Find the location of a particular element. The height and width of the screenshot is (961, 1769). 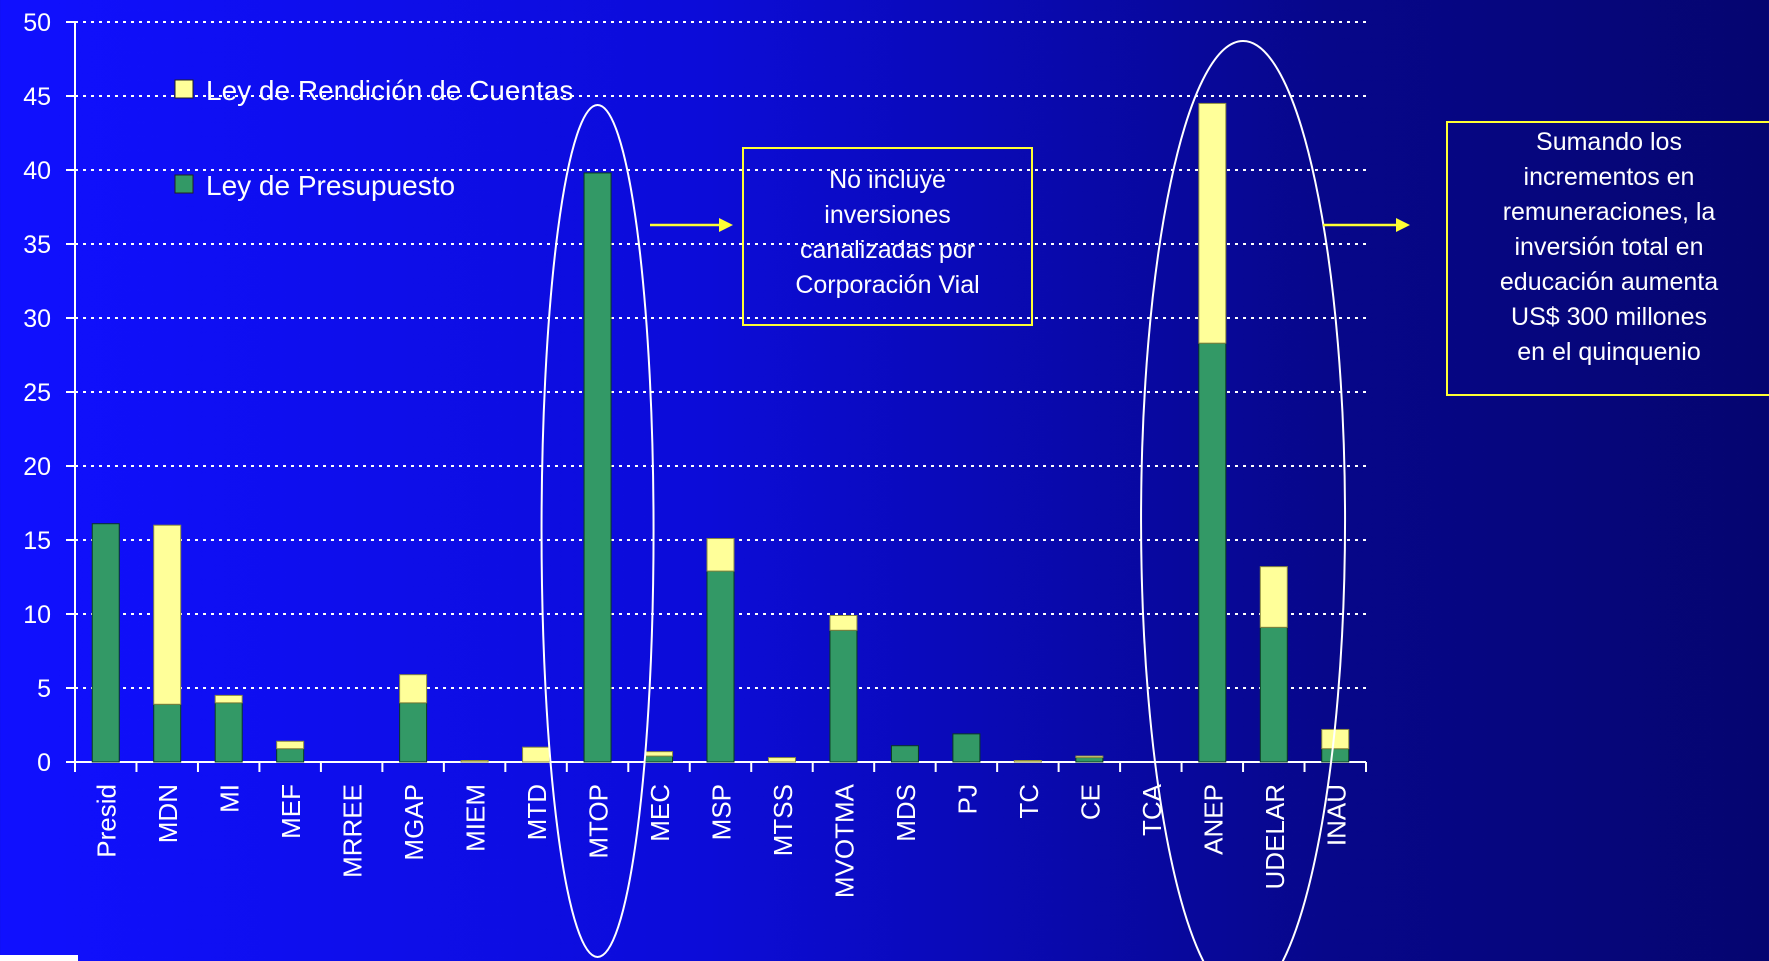

bar-rendicion-mvotma is located at coordinates (843, 622).